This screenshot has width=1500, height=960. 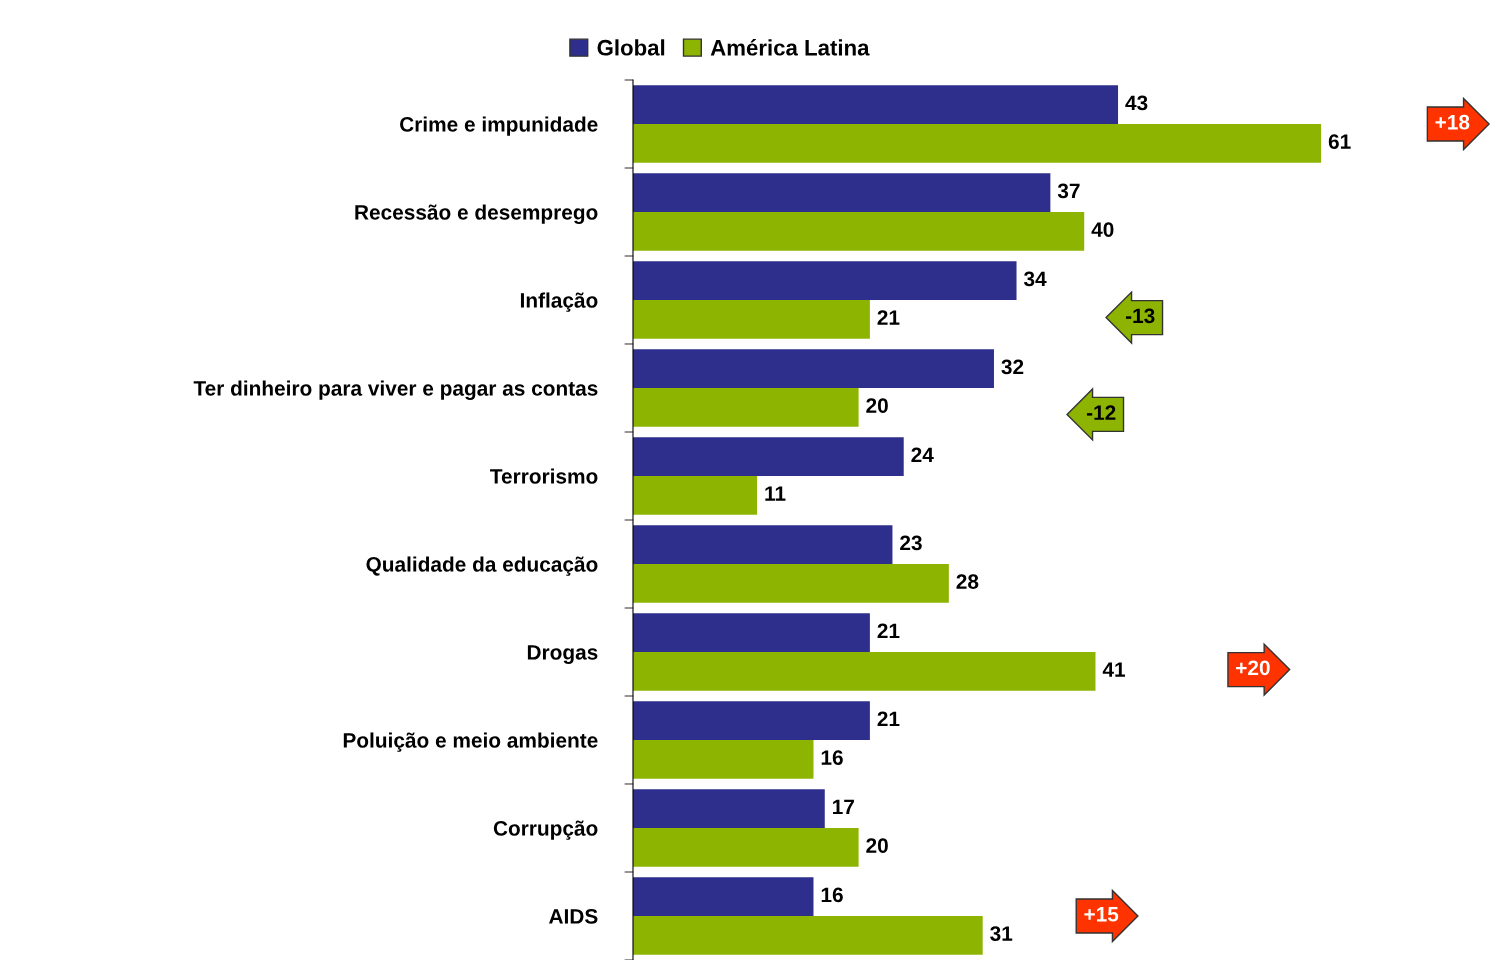 I want to click on legend-label: Global, so click(x=631, y=47).